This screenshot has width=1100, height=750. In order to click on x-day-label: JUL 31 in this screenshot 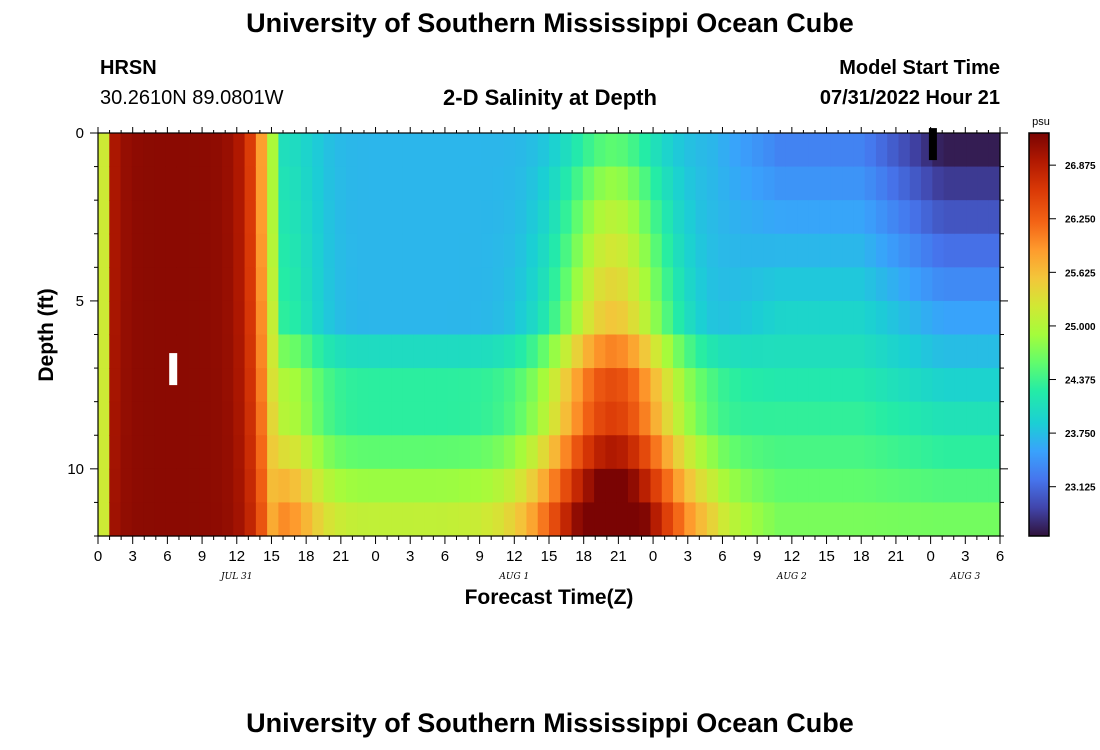, I will do `click(235, 577)`.